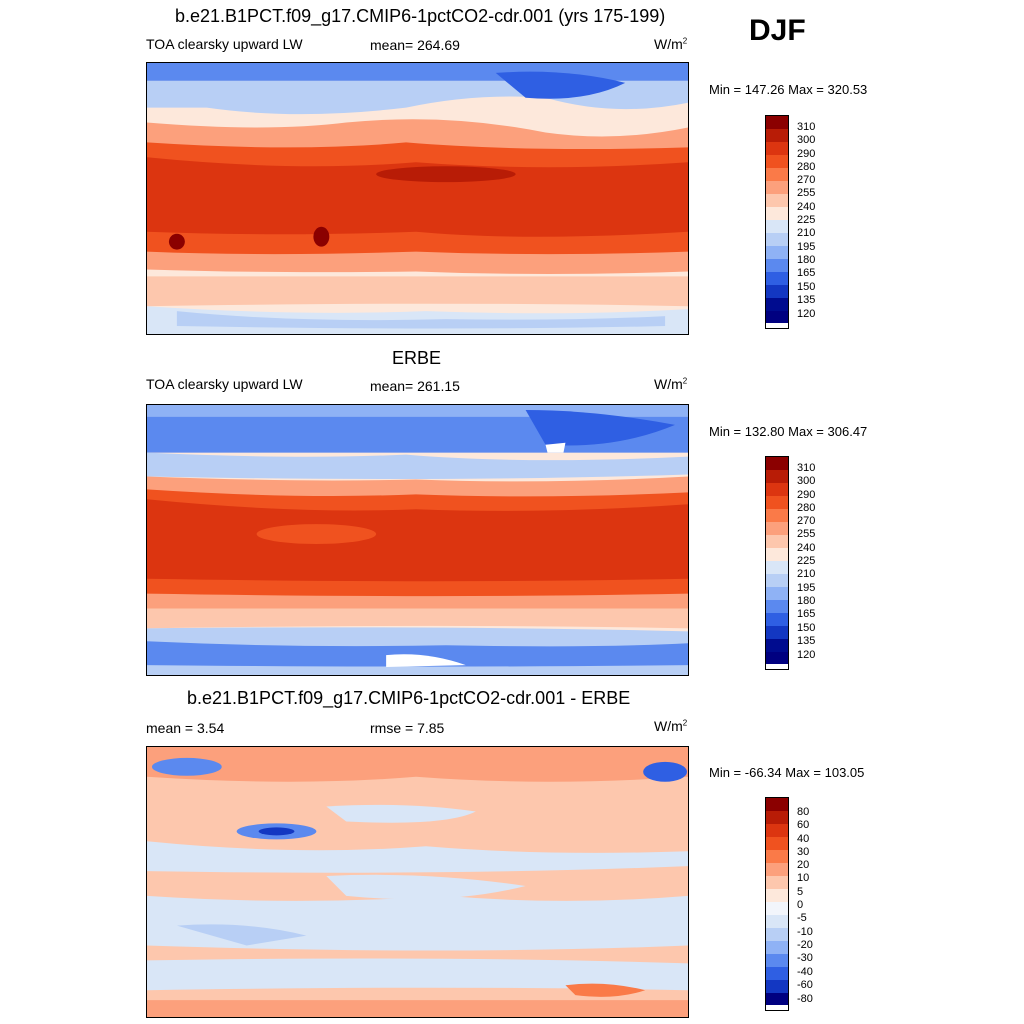  Describe the element at coordinates (805, 945) in the screenshot. I see `cb3-label: -20` at that location.